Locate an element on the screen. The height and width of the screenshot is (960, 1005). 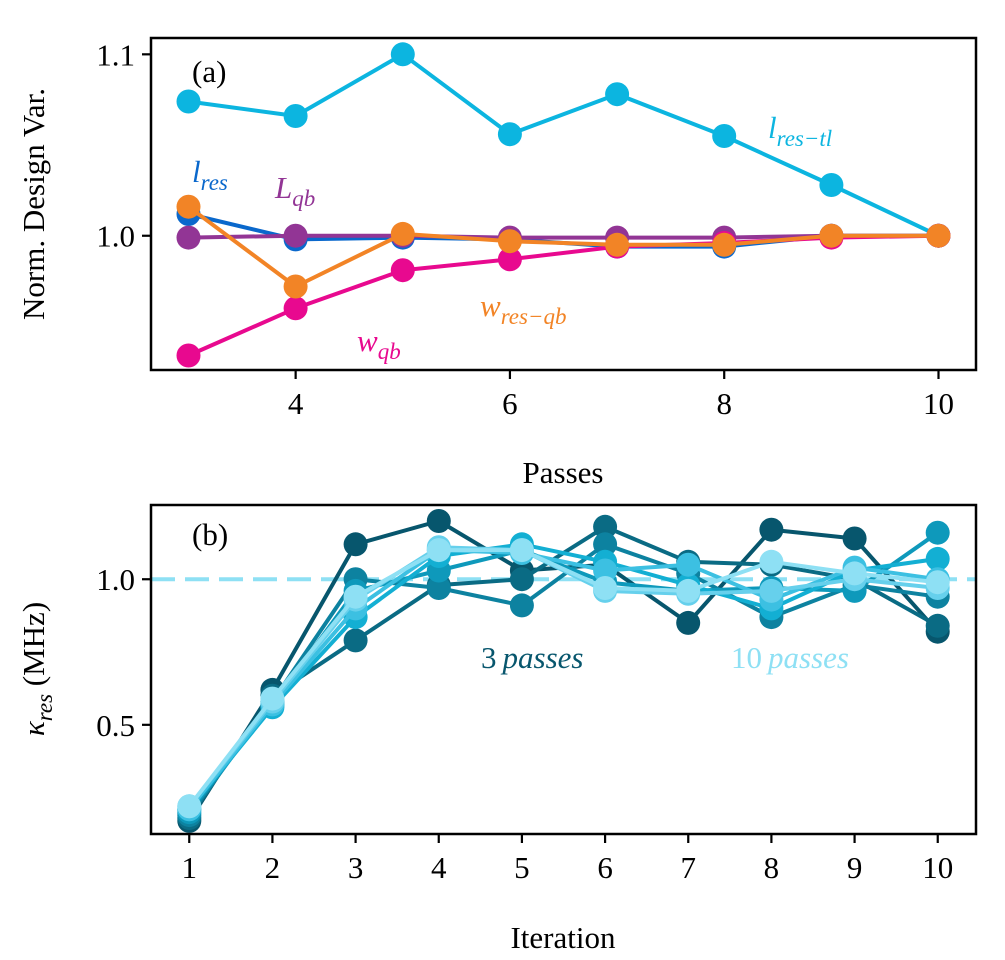
panel-a-xtick-label: 4 is located at coordinates (296, 403).